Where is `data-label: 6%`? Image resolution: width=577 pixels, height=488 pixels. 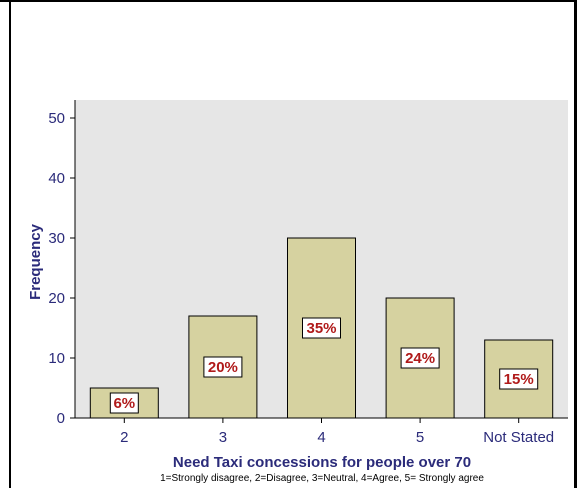
data-label: 6% is located at coordinates (124, 403).